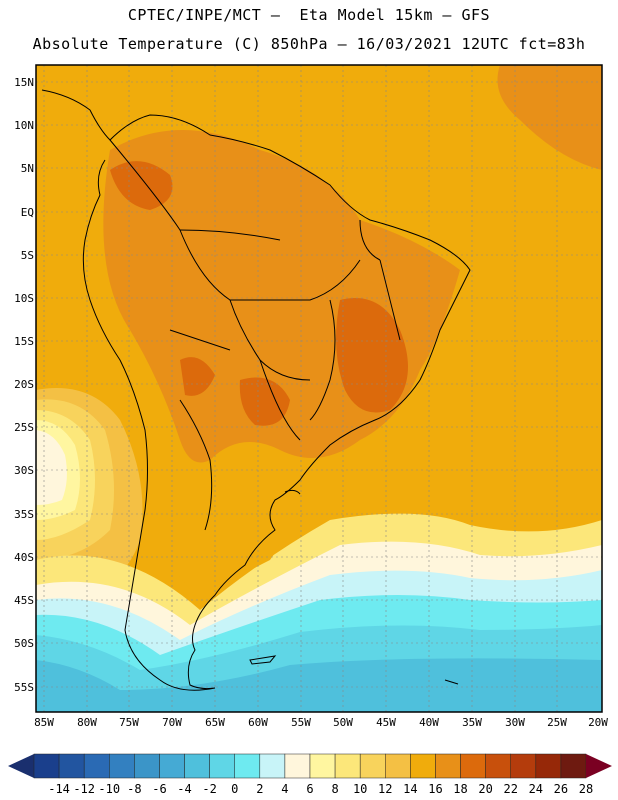 This screenshot has height=800, width=618. What do you see at coordinates (24, 557) in the screenshot?
I see `lat-label: 40S` at bounding box center [24, 557].